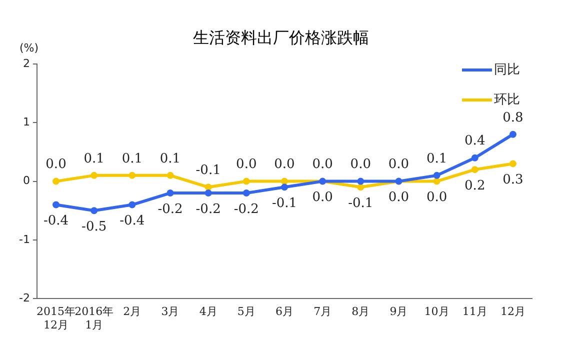 This screenshot has width=562, height=343. What do you see at coordinates (507, 100) in the screenshot?
I see `legend-label: 环比` at bounding box center [507, 100].